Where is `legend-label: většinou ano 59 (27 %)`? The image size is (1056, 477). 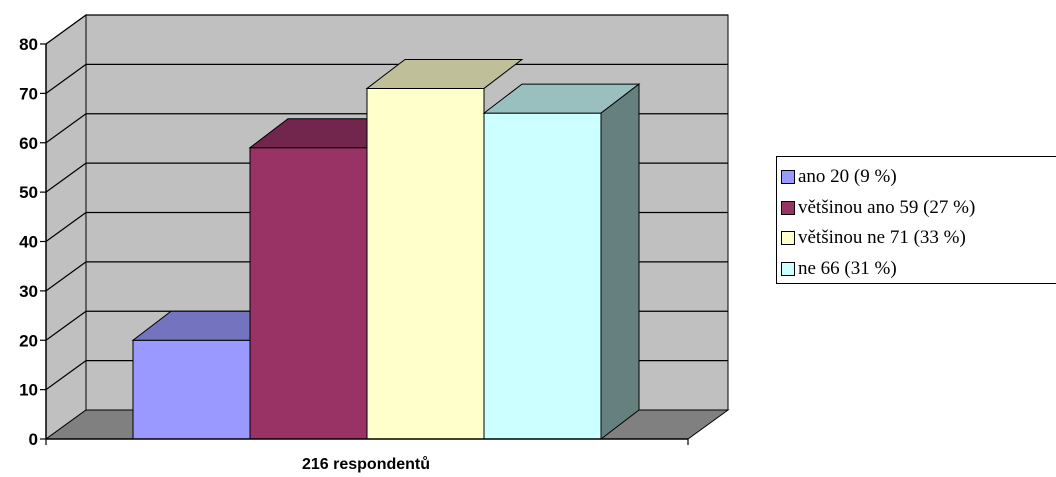
legend-label: většinou ano 59 (27 %) is located at coordinates (887, 207).